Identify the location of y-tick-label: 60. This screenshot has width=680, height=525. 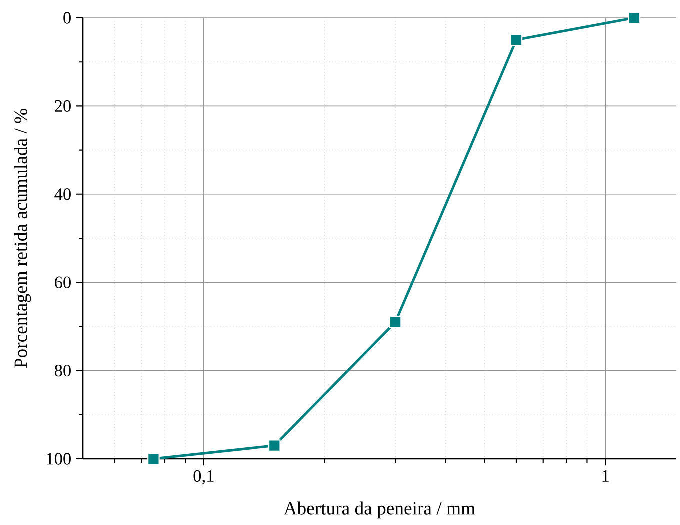
(63, 282).